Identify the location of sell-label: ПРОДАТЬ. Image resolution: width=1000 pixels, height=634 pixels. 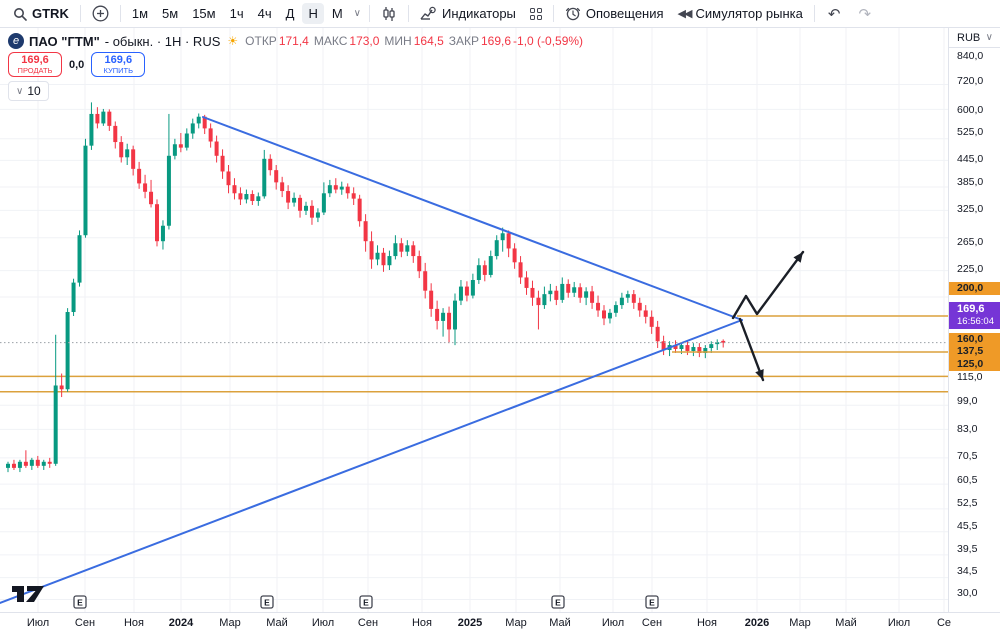
(35, 70).